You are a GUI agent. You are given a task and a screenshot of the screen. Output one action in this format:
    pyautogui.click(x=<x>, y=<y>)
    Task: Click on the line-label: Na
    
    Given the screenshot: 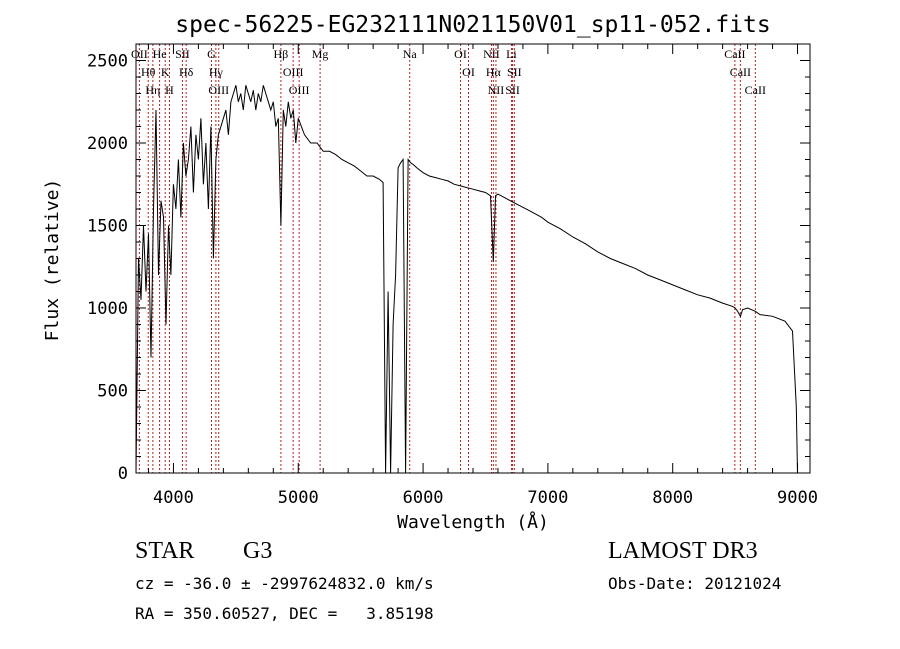 What is the action you would take?
    pyautogui.click(x=410, y=54)
    